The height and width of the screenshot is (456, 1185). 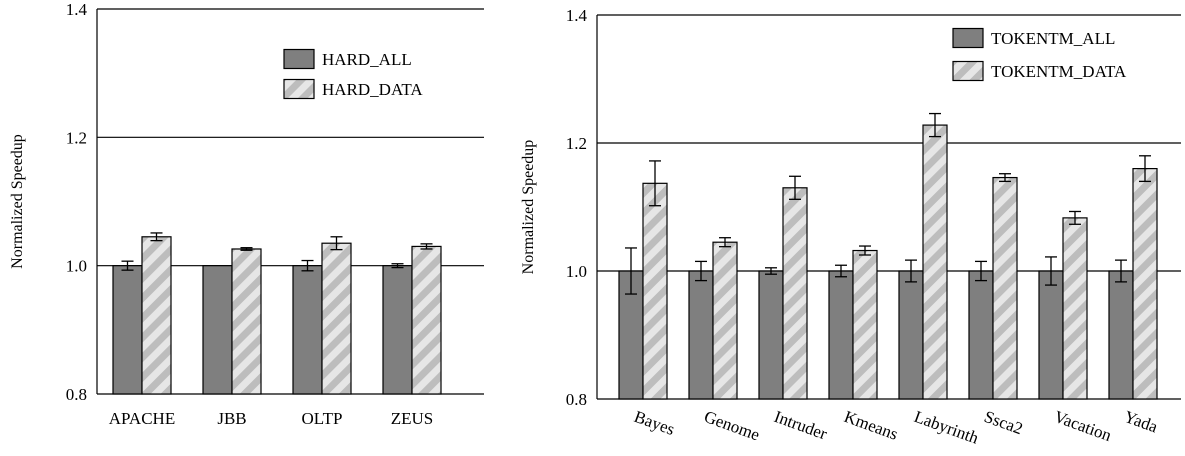 What do you see at coordinates (732, 426) in the screenshot?
I see `x-tick-label: Genome` at bounding box center [732, 426].